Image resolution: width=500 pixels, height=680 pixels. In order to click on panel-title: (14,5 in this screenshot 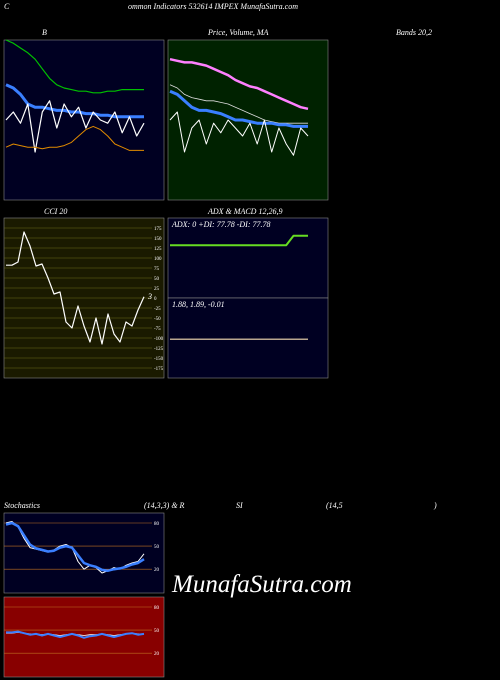, I will do `click(334, 505)`.